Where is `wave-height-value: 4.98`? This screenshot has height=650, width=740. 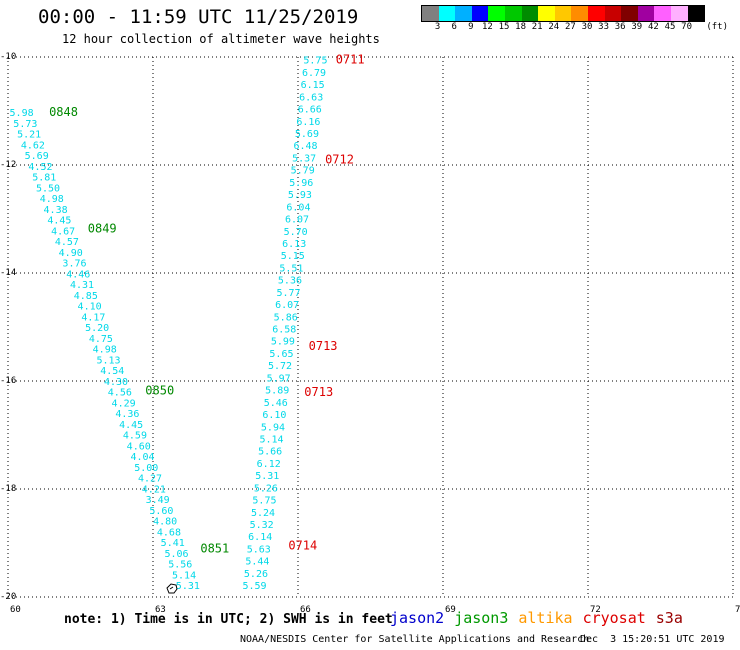
wave-height-value: 4.98 is located at coordinates (105, 350).